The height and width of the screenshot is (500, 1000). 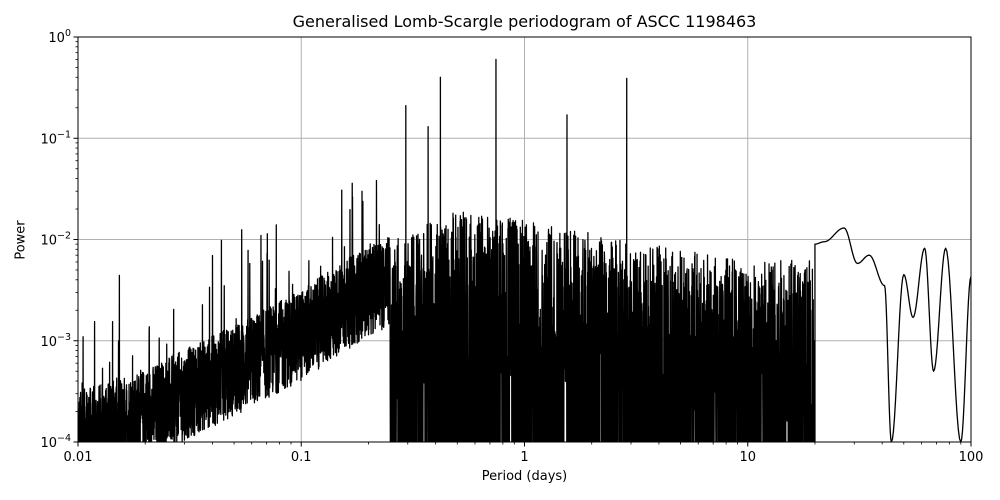 What do you see at coordinates (59, 37) in the screenshot?
I see `y-tick-label: 10⁰` at bounding box center [59, 37].